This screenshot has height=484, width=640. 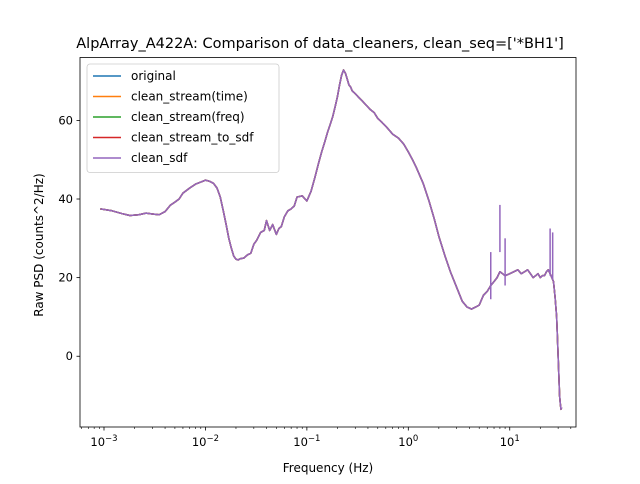 I want to click on x-axis-ticks: 10⁻³ 10⁻² 10⁻¹ 10⁰ 10¹, so click(x=326, y=438).